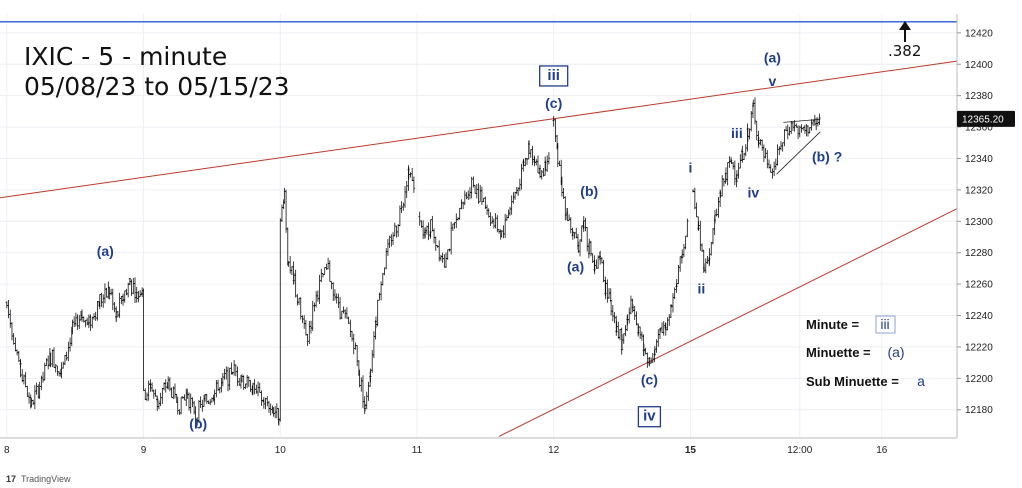  What do you see at coordinates (691, 450) in the screenshot?
I see `x-tick-label: 15` at bounding box center [691, 450].